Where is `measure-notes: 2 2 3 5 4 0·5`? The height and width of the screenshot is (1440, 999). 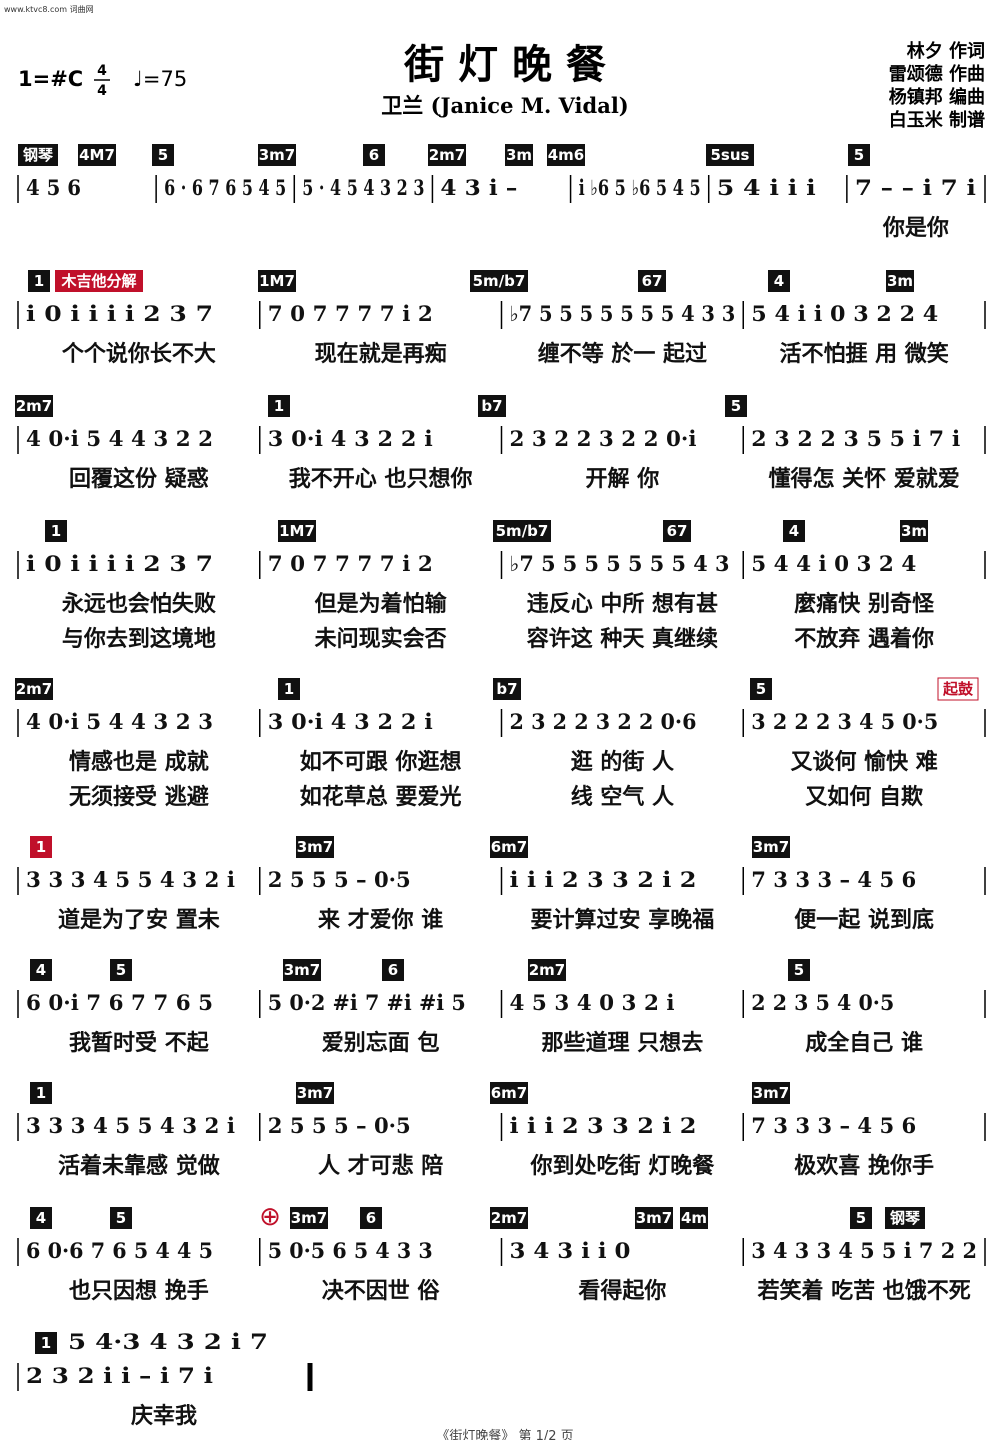 measure-notes: 2 2 3 5 4 0·5 is located at coordinates (822, 1002).